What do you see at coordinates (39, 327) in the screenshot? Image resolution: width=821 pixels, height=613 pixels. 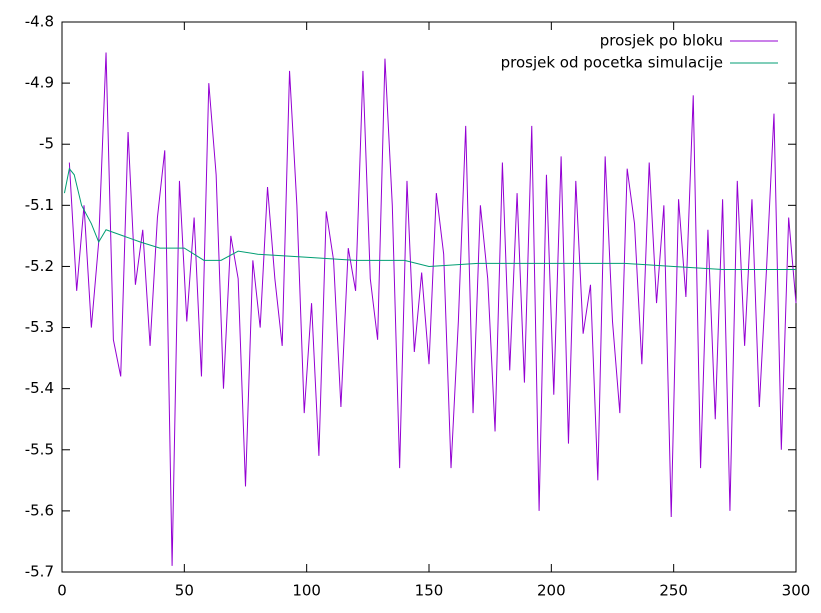 I see `y-tick-label: -5.3` at bounding box center [39, 327].